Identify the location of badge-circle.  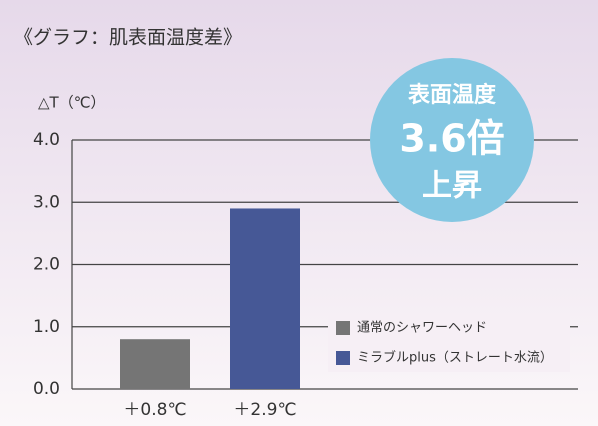
(452, 140).